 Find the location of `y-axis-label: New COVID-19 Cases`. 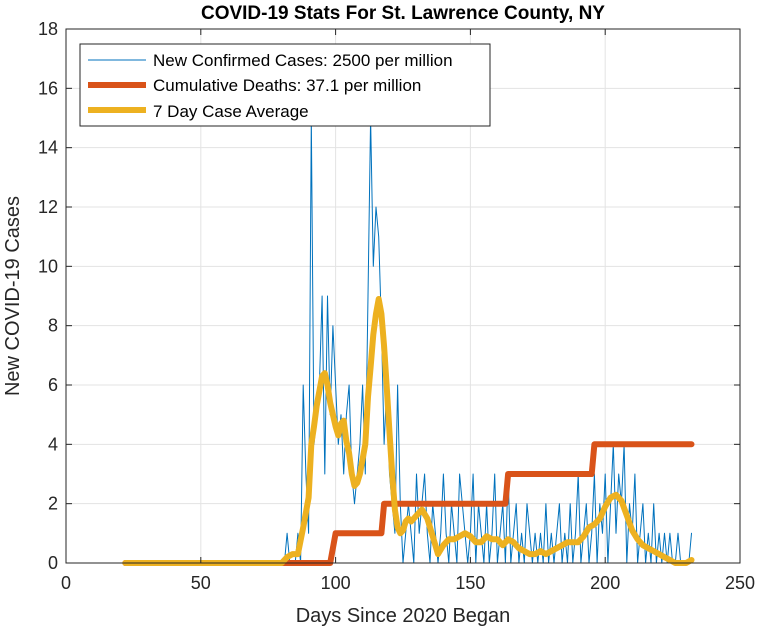

y-axis-label: New COVID-19 Cases is located at coordinates (13, 296).